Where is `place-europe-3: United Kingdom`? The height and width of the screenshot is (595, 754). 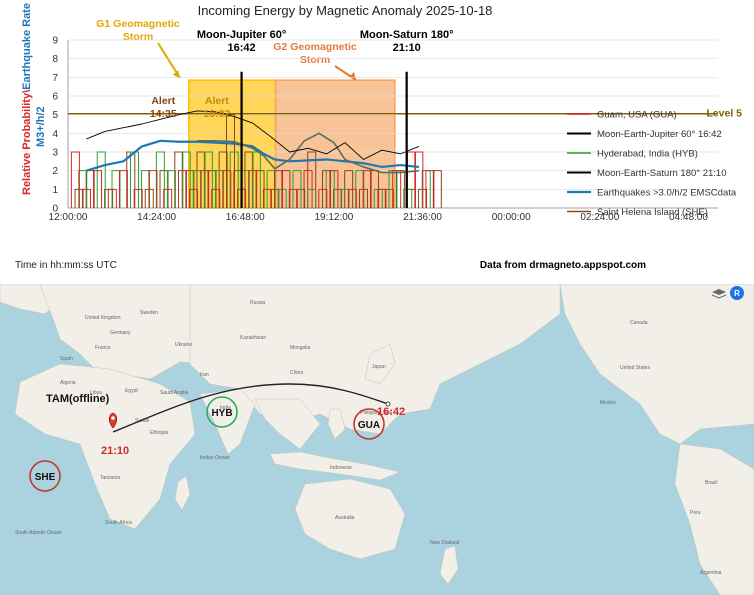
place-europe-3: United Kingdom is located at coordinates (103, 318).